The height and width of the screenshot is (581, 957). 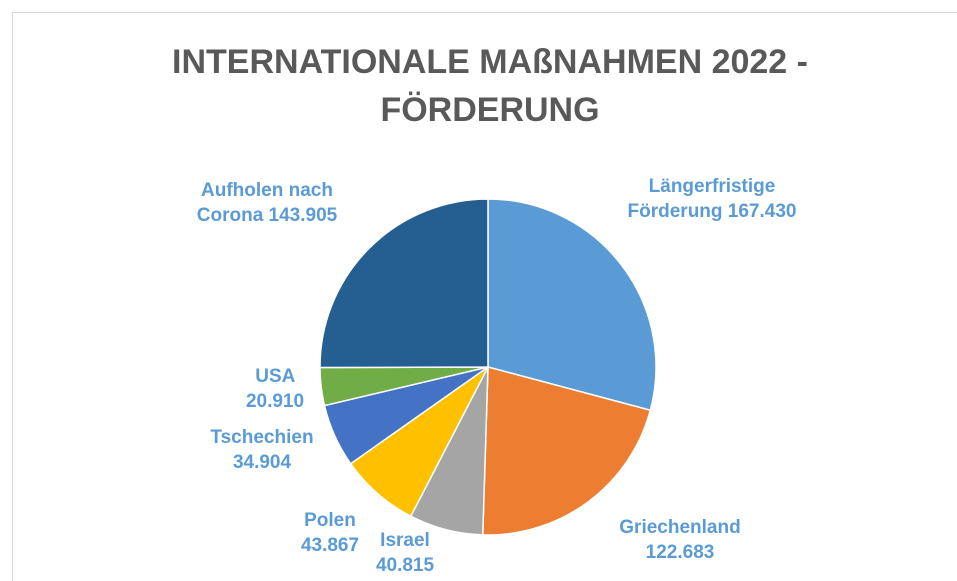 What do you see at coordinates (680, 552) in the screenshot?
I see `value-label: 122.683` at bounding box center [680, 552].